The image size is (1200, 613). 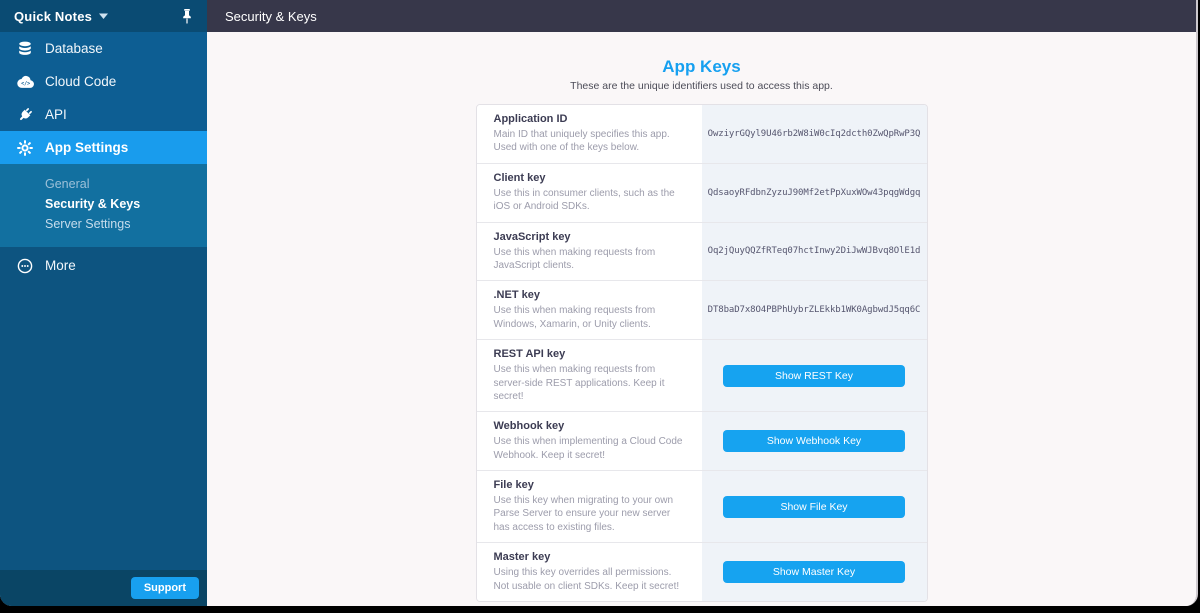 What do you see at coordinates (814, 133) in the screenshot?
I see `key-value: OwziyrGQyl9U46rb2W8iW0cIq2dcth0ZwQpRwP3Q` at bounding box center [814, 133].